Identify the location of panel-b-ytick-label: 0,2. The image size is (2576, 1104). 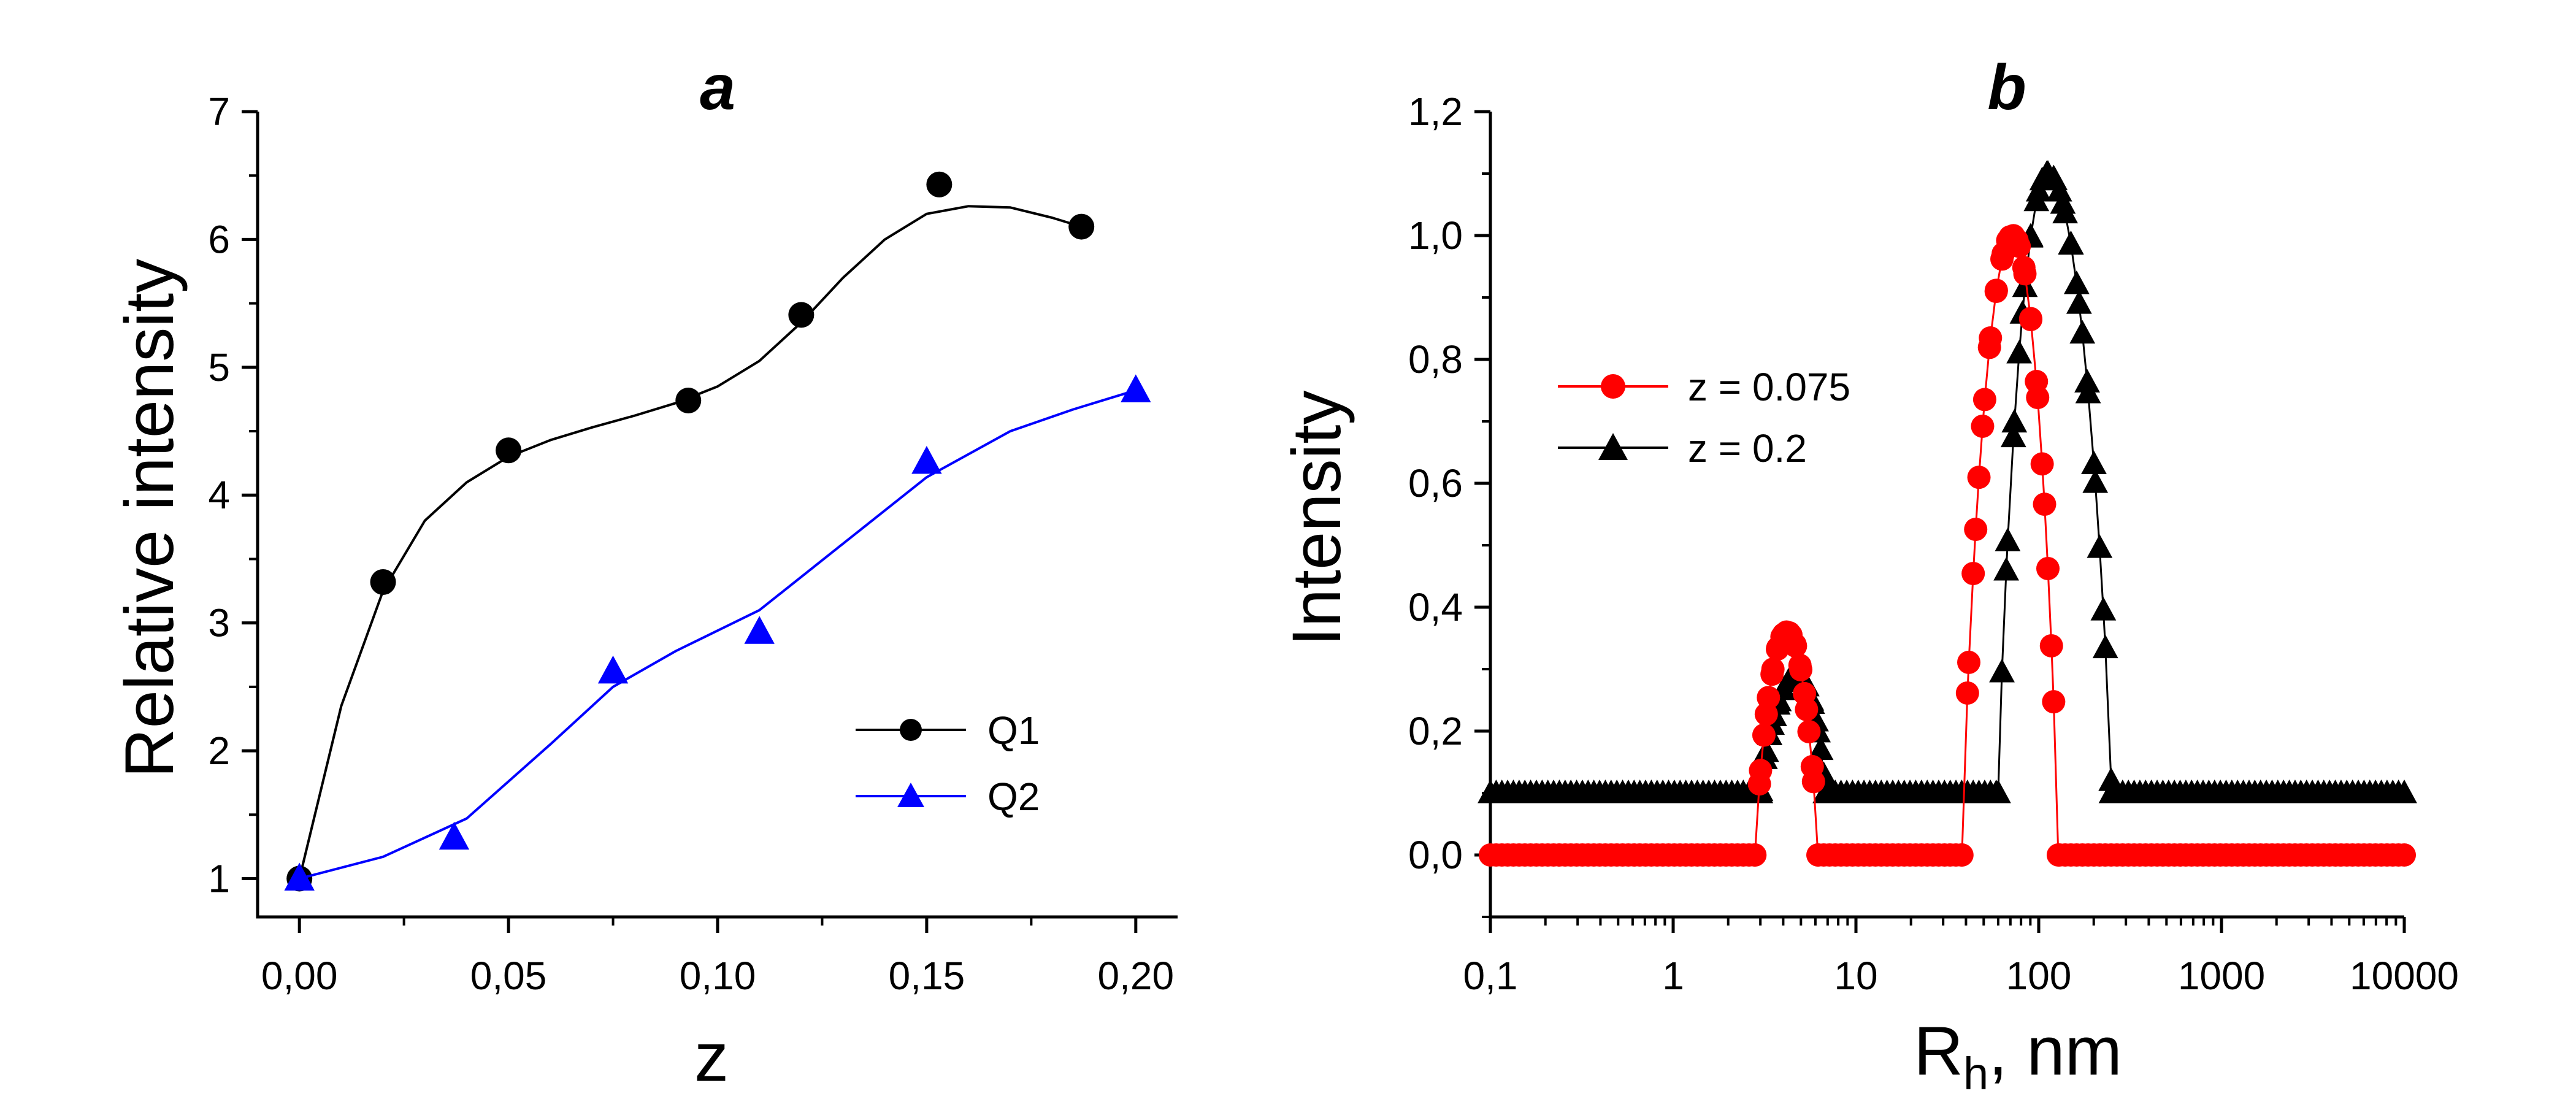
(1435, 731).